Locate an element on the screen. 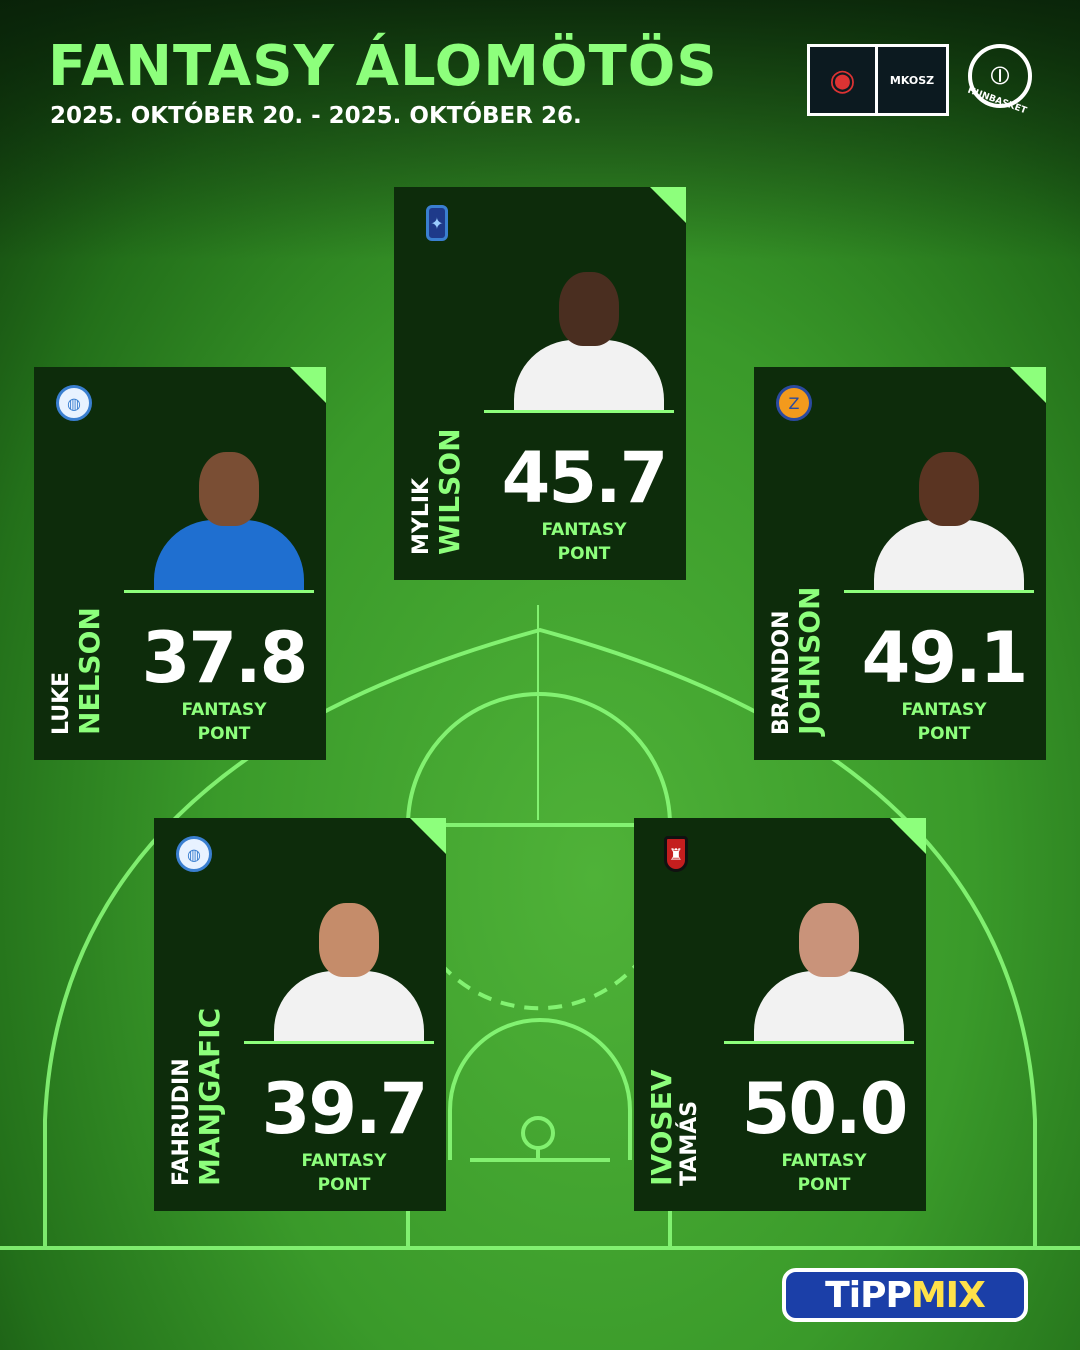 The width and height of the screenshot is (1080, 1350). mkosz-logo: ◉ MKOSZ is located at coordinates (878, 80).